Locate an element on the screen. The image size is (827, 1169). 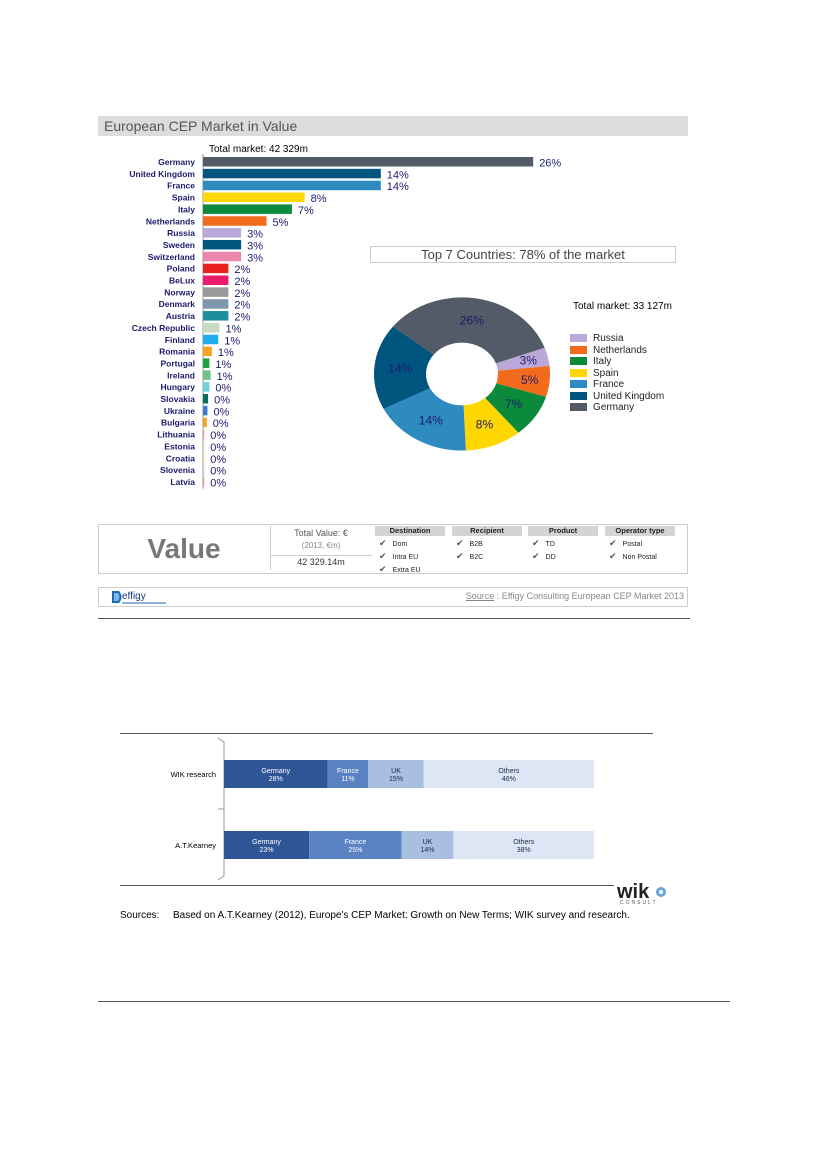
bar-category-label: Hungary is located at coordinates (178, 387).